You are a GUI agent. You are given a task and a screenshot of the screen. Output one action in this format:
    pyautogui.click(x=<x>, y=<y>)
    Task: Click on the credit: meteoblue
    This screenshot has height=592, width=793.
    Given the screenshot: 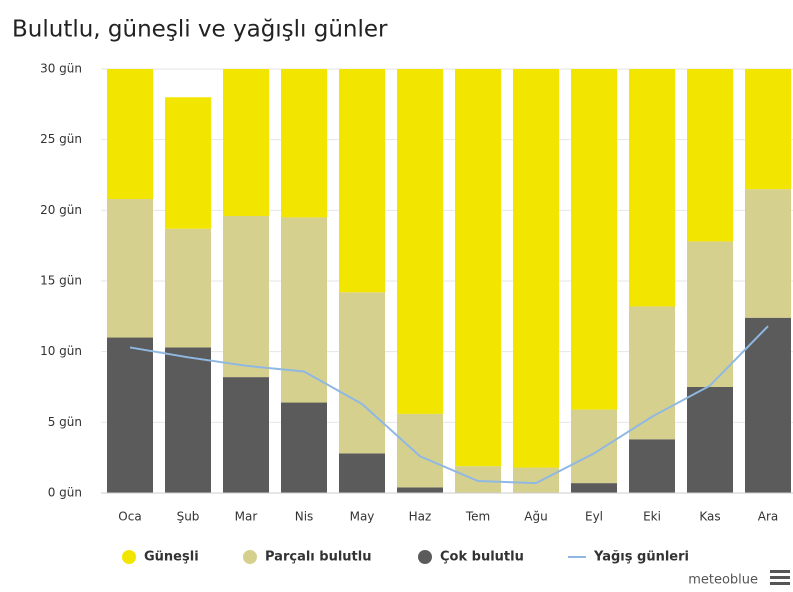 What is the action you would take?
    pyautogui.click(x=723, y=580)
    